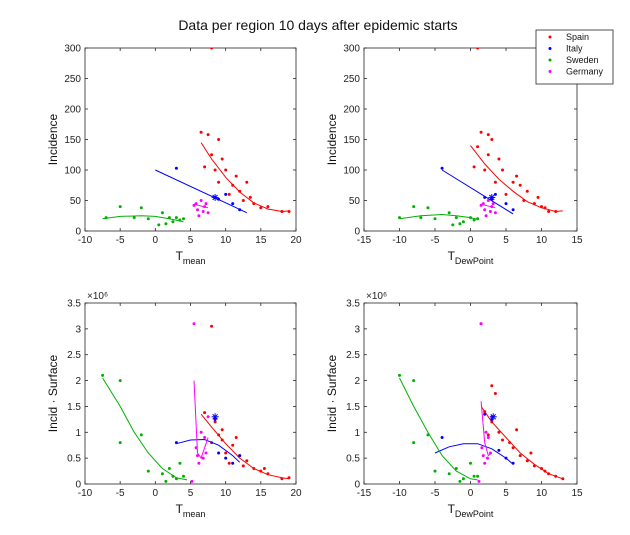  What do you see at coordinates (351, 140) in the screenshot?
I see `y-tick-label: 150` at bounding box center [351, 140].